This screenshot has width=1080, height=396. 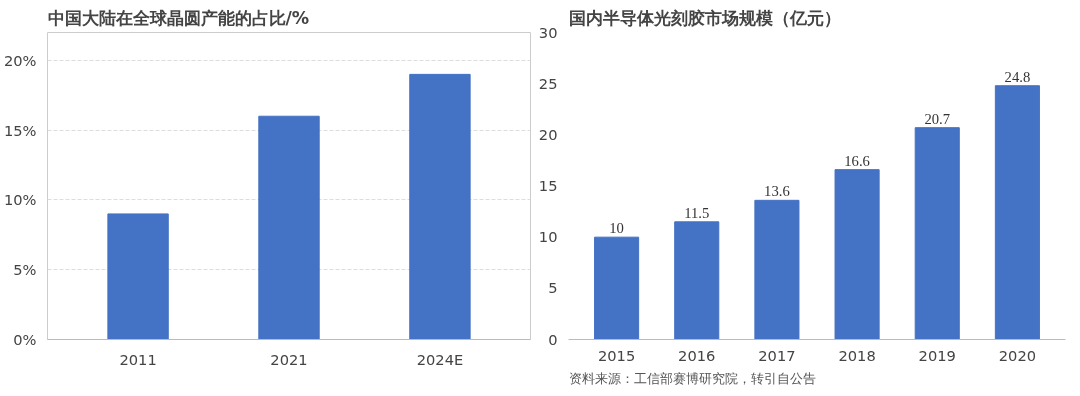 I want to click on y-tick-label: 5%, so click(x=25, y=270).